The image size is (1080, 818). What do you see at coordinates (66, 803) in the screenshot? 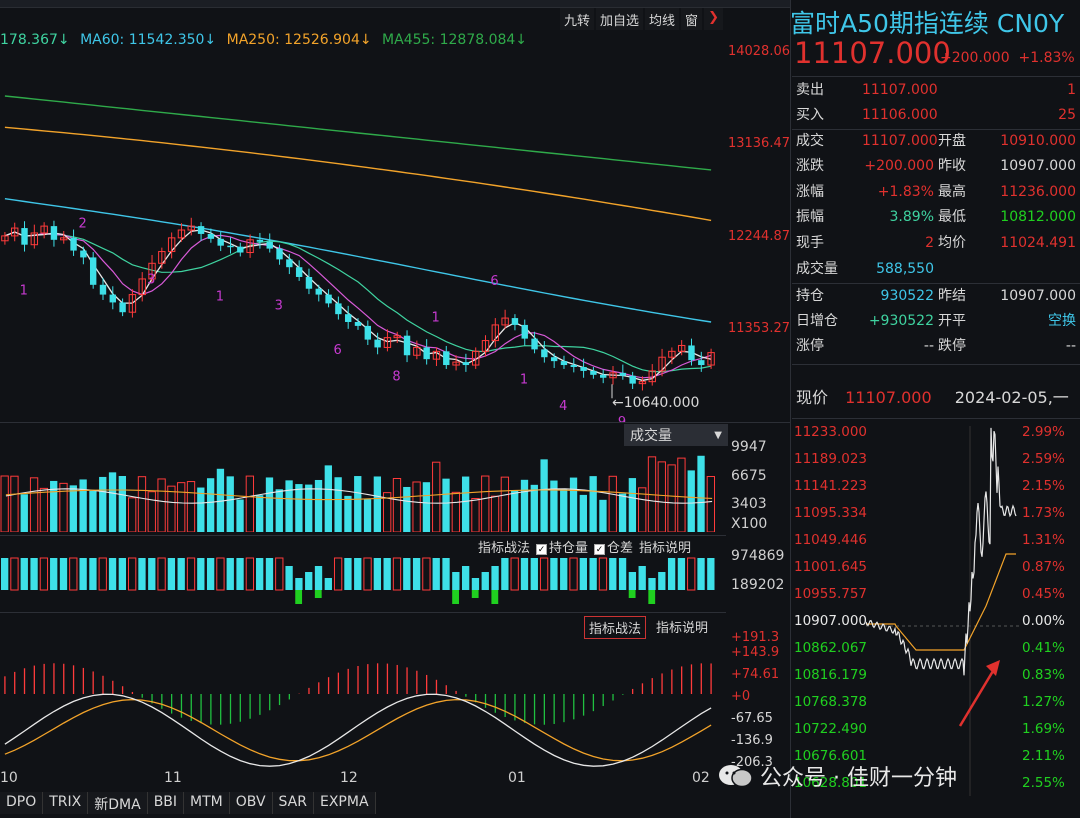
I see `tab-trix: TRIX` at bounding box center [66, 803].